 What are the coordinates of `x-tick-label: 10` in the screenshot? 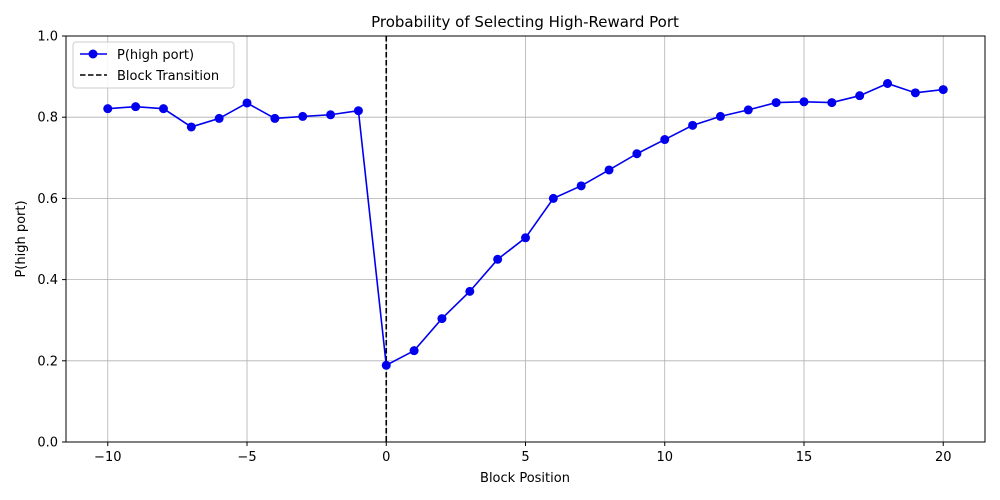 It's located at (664, 457).